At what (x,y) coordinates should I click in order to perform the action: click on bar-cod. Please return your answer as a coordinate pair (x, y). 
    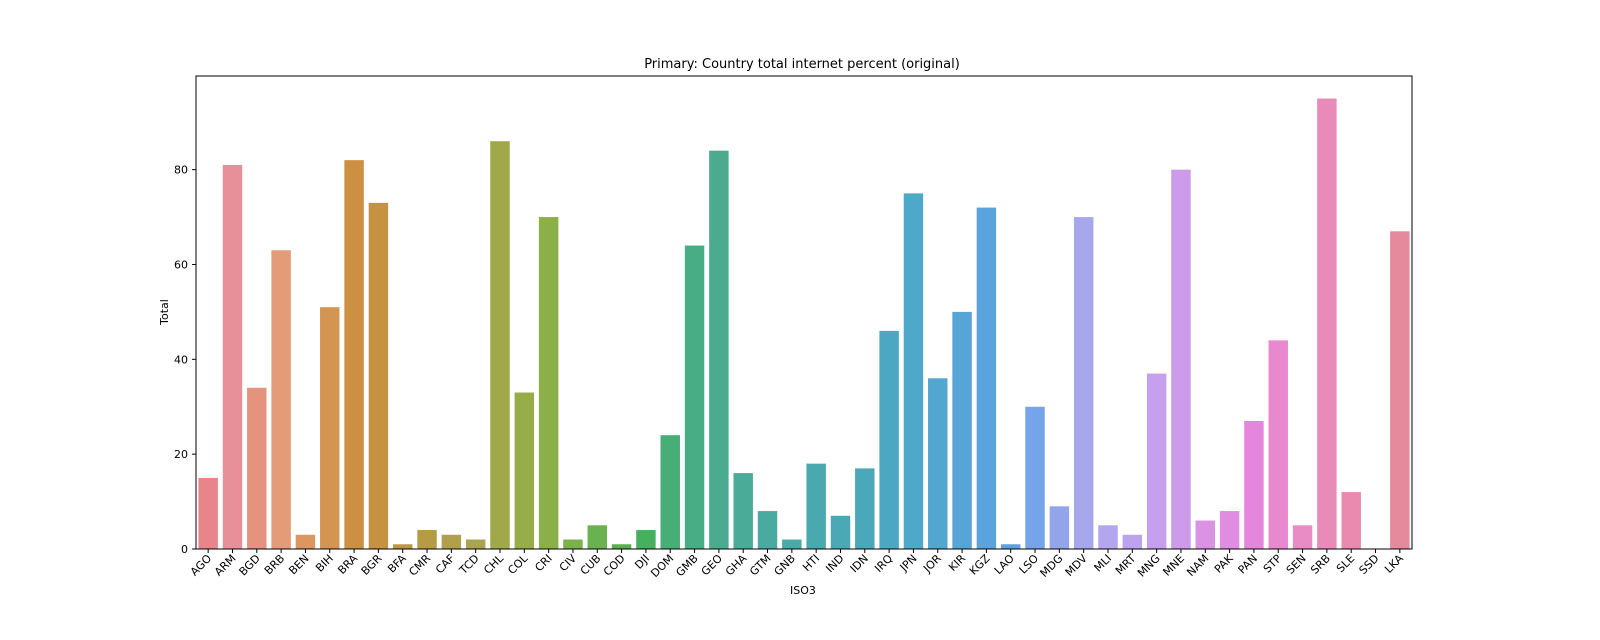
    Looking at the image, I should click on (621, 546).